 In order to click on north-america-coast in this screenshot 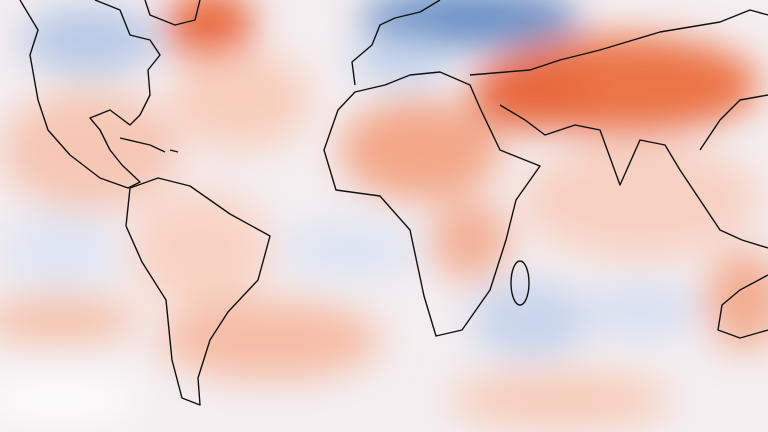, I will do `click(90, 94)`.